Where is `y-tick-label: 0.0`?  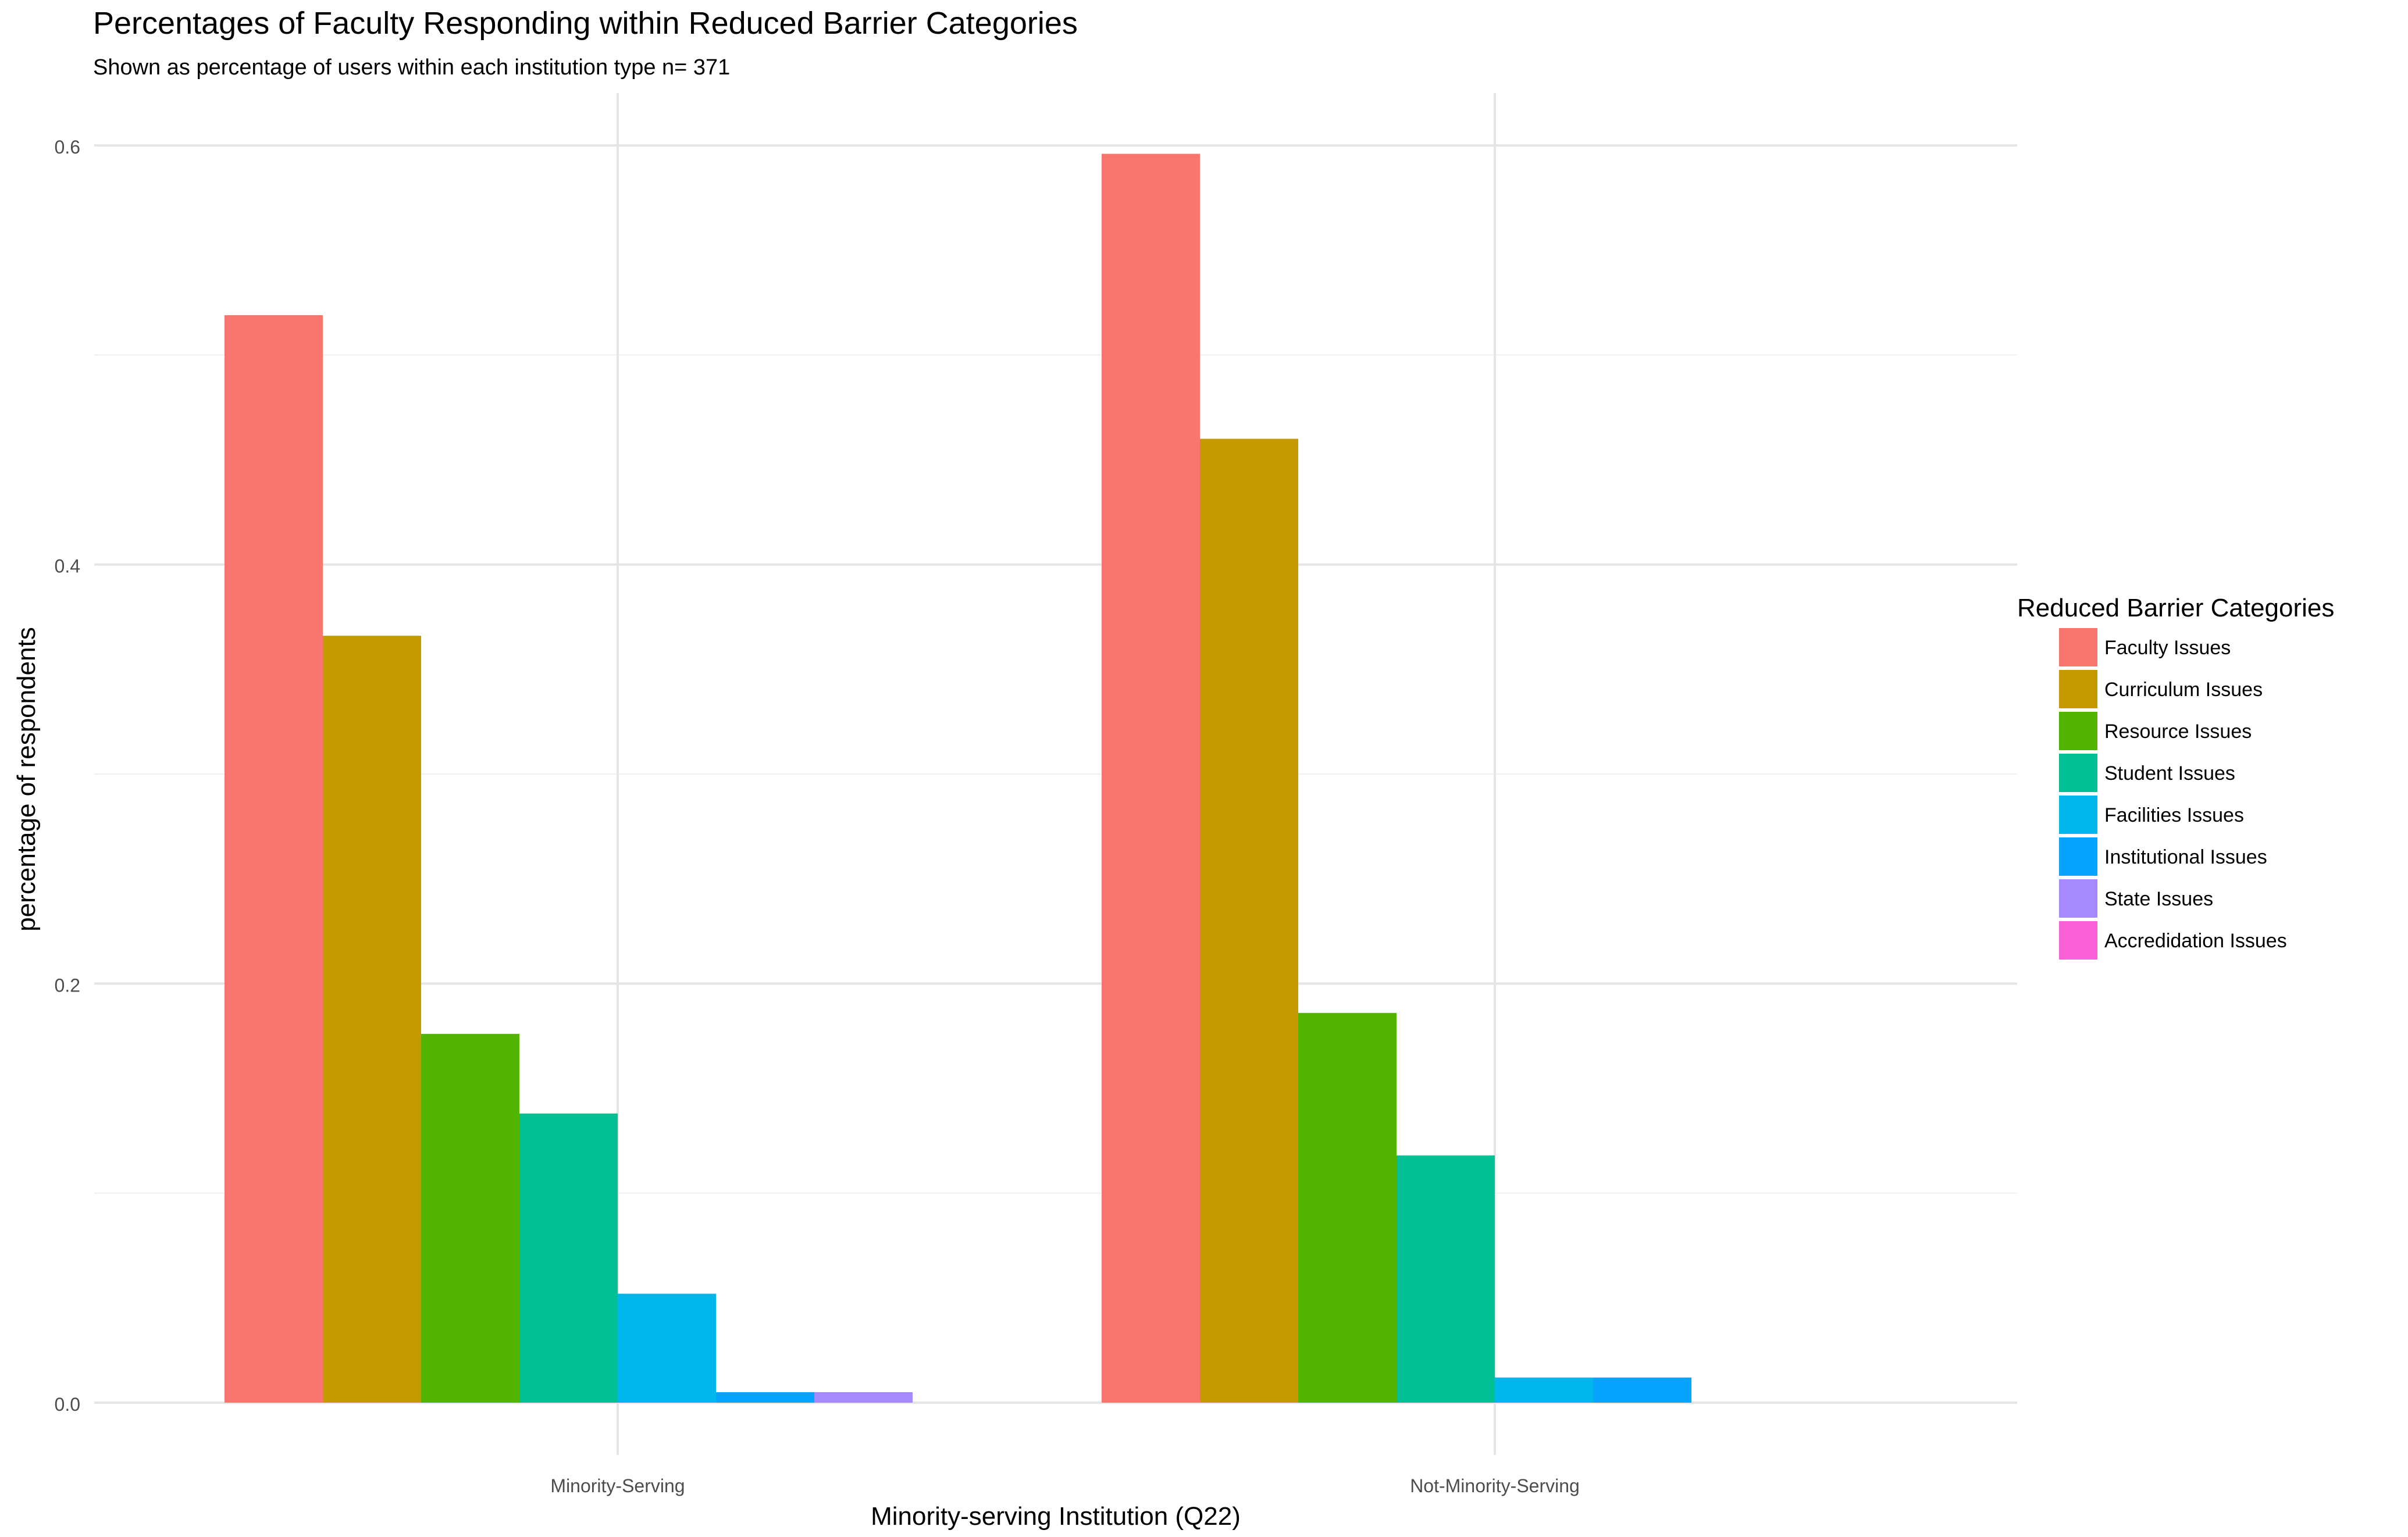
y-tick-label: 0.0 is located at coordinates (67, 1404).